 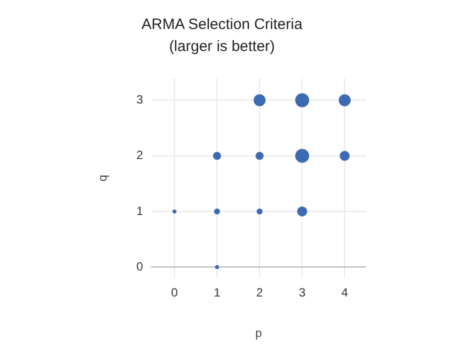 What do you see at coordinates (344, 293) in the screenshot?
I see `x-tick-label: 4` at bounding box center [344, 293].